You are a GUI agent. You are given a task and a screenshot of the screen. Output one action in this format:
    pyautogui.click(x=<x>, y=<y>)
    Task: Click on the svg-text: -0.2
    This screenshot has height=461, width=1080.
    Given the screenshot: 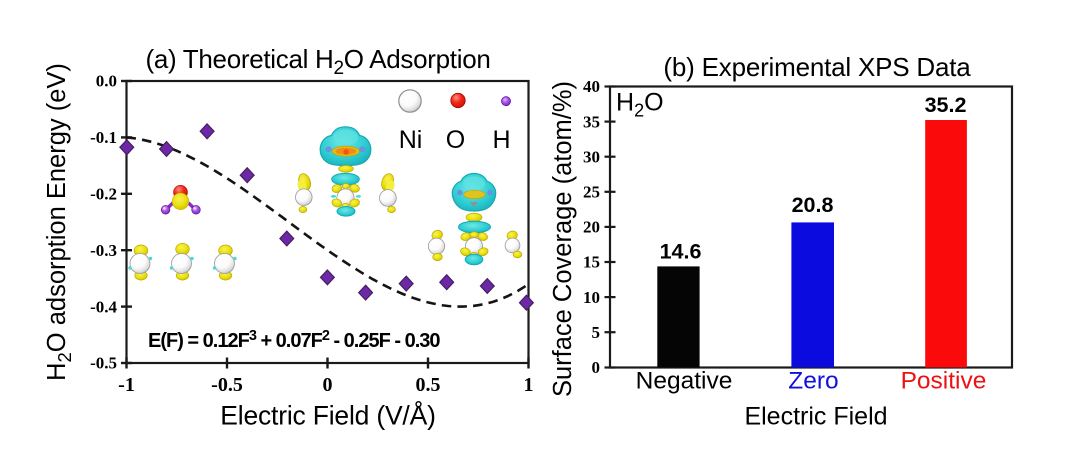 What is the action you would take?
    pyautogui.click(x=103, y=194)
    